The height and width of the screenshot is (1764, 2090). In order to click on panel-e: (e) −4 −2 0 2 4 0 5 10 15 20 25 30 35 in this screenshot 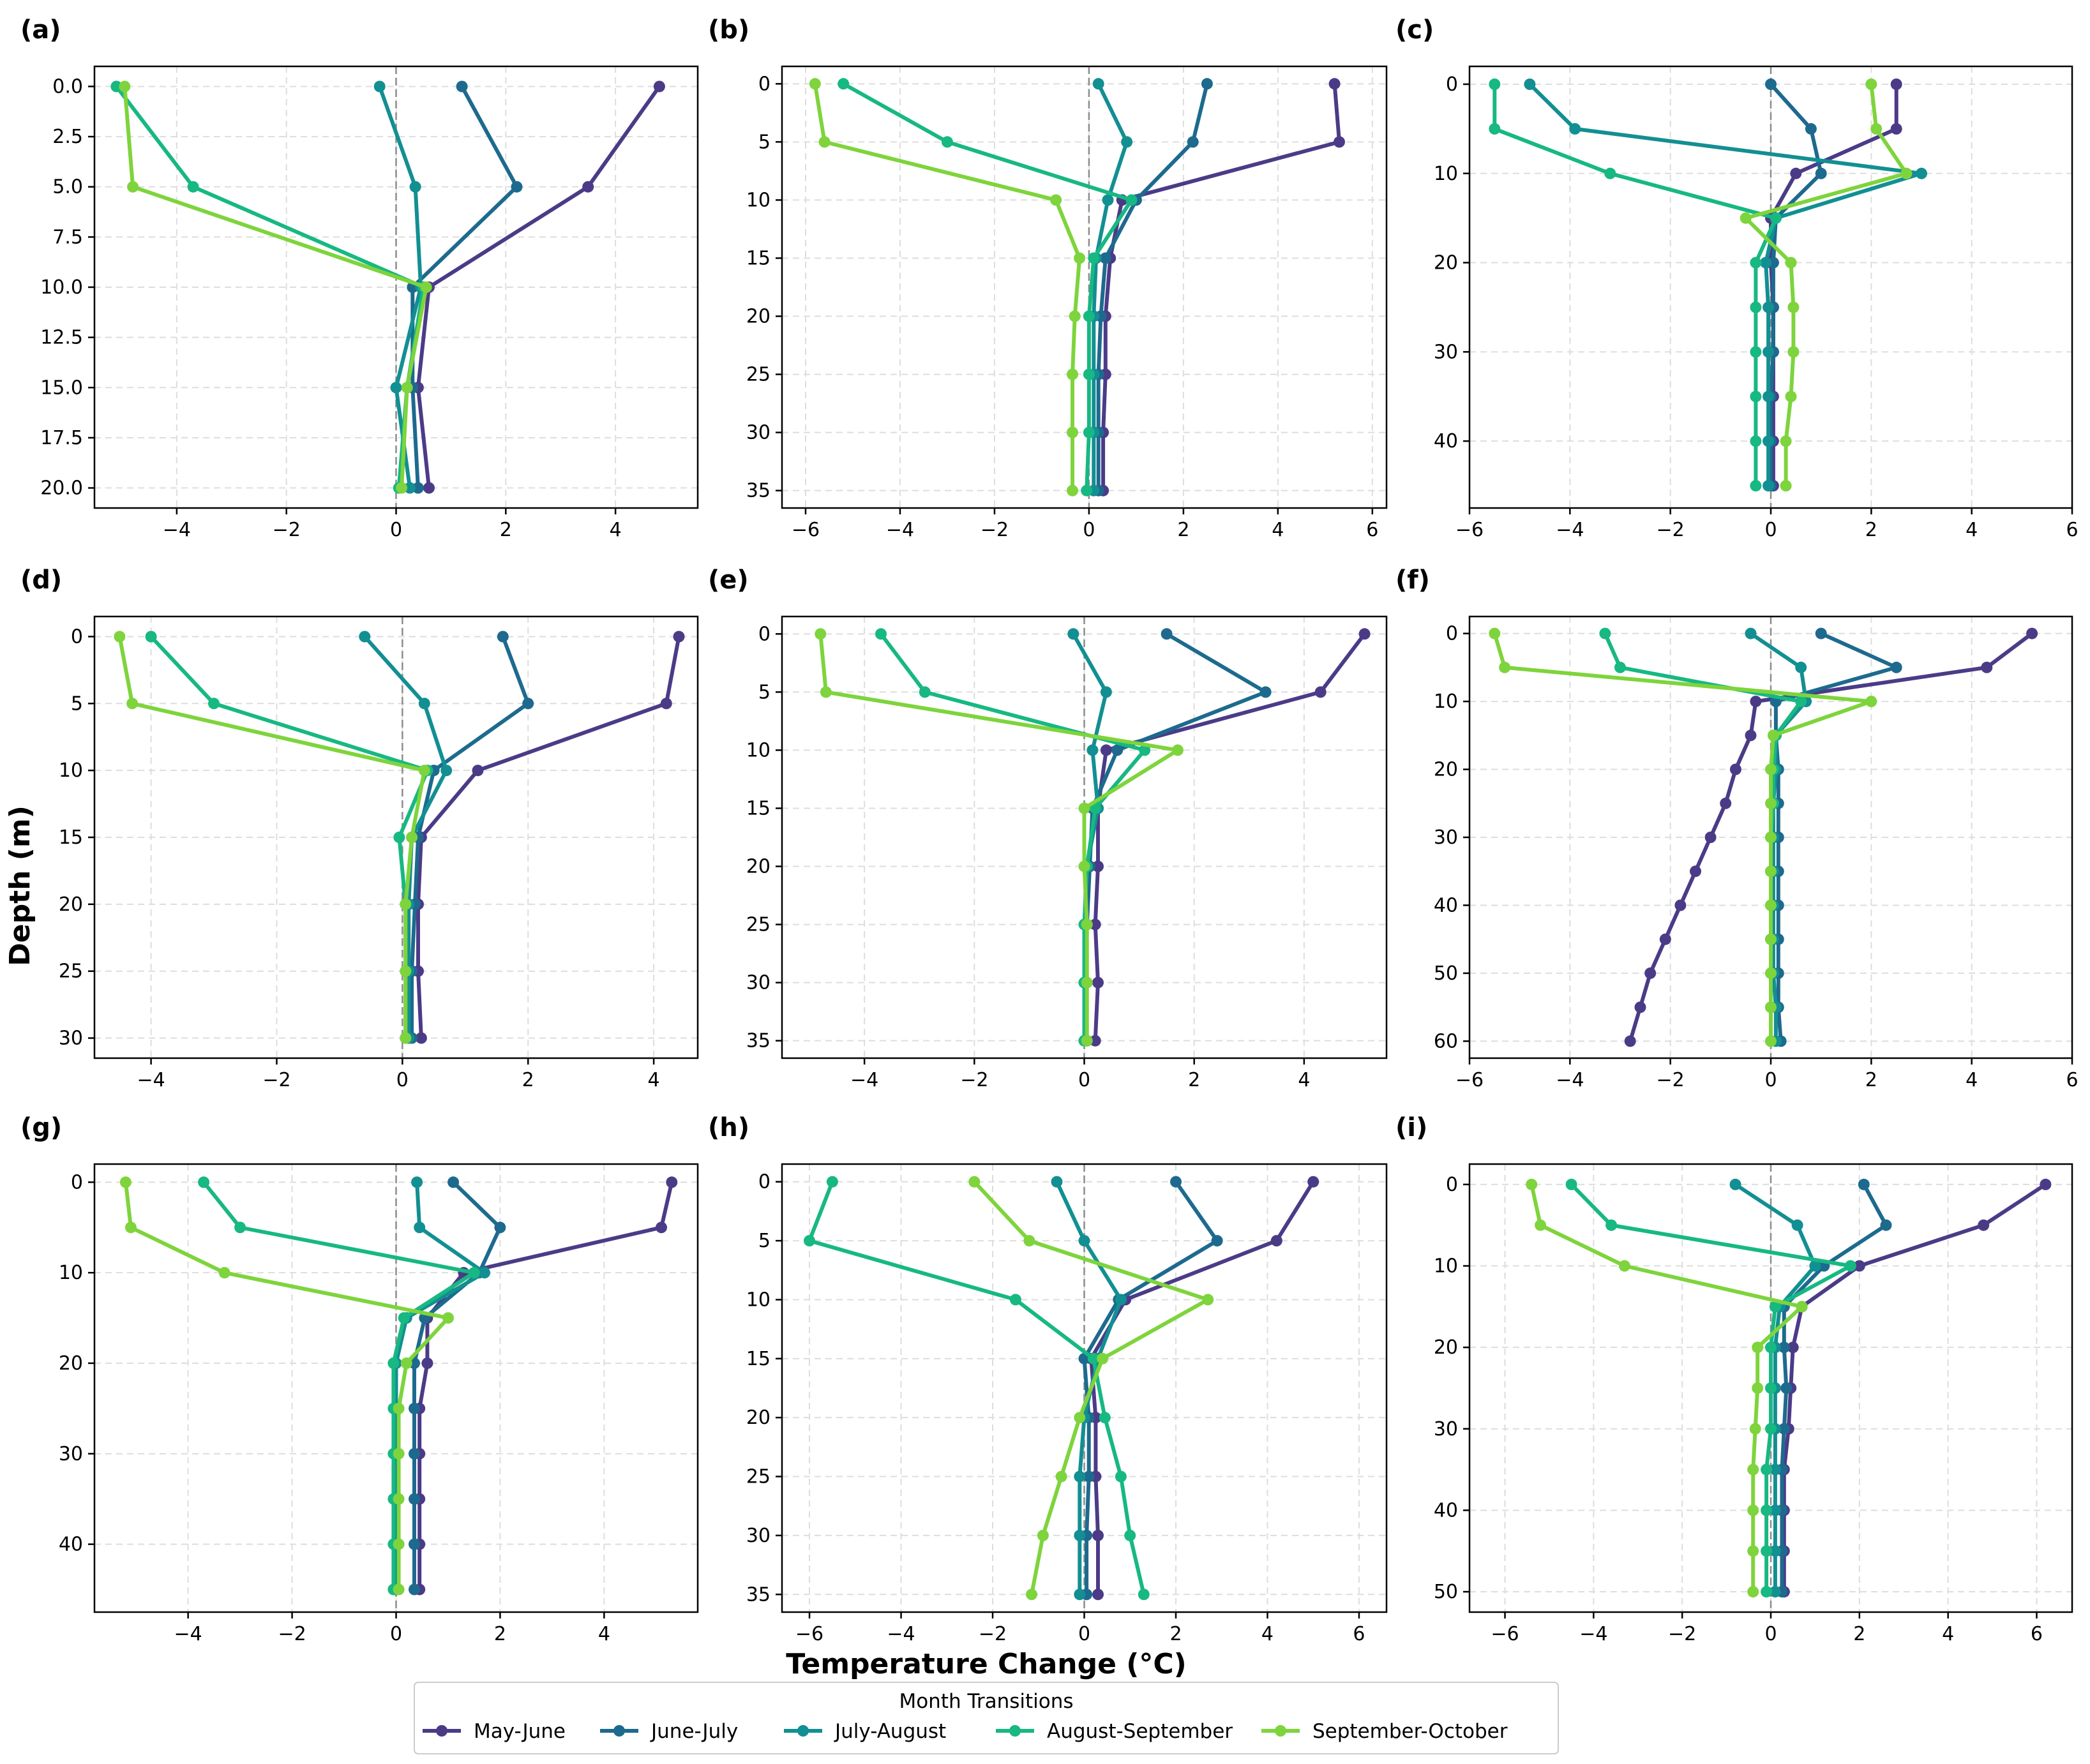, I will do `click(1048, 828)`.